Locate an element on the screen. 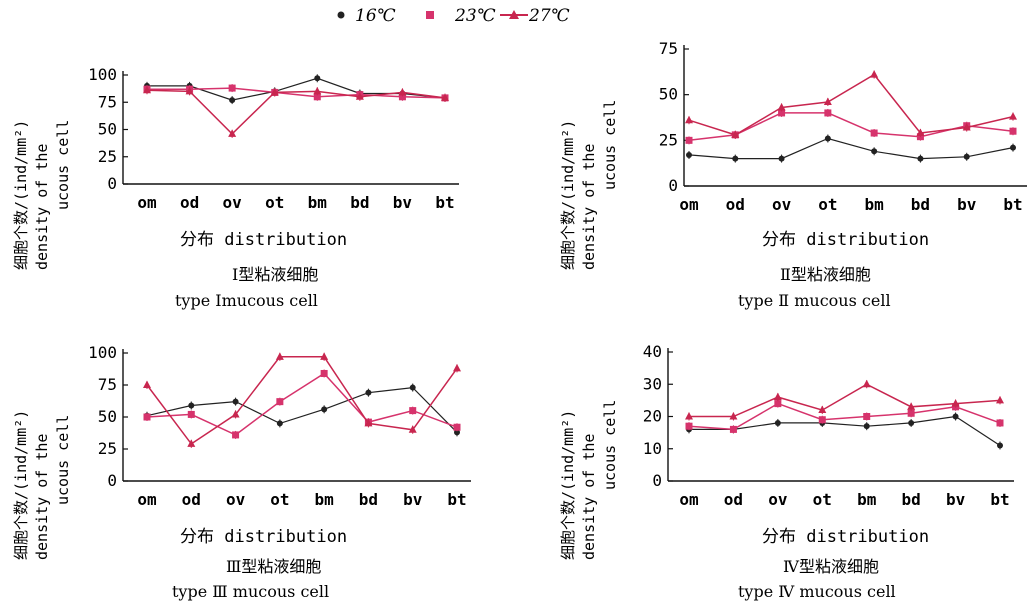 The width and height of the screenshot is (1034, 603). panel-2-xtick-label-od: od is located at coordinates (735, 204).